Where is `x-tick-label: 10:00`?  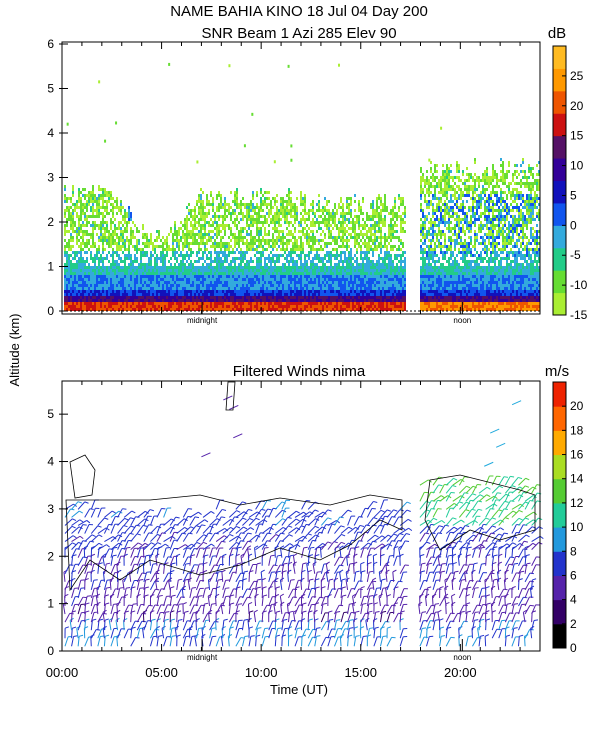 x-tick-label: 10:00 is located at coordinates (261, 672).